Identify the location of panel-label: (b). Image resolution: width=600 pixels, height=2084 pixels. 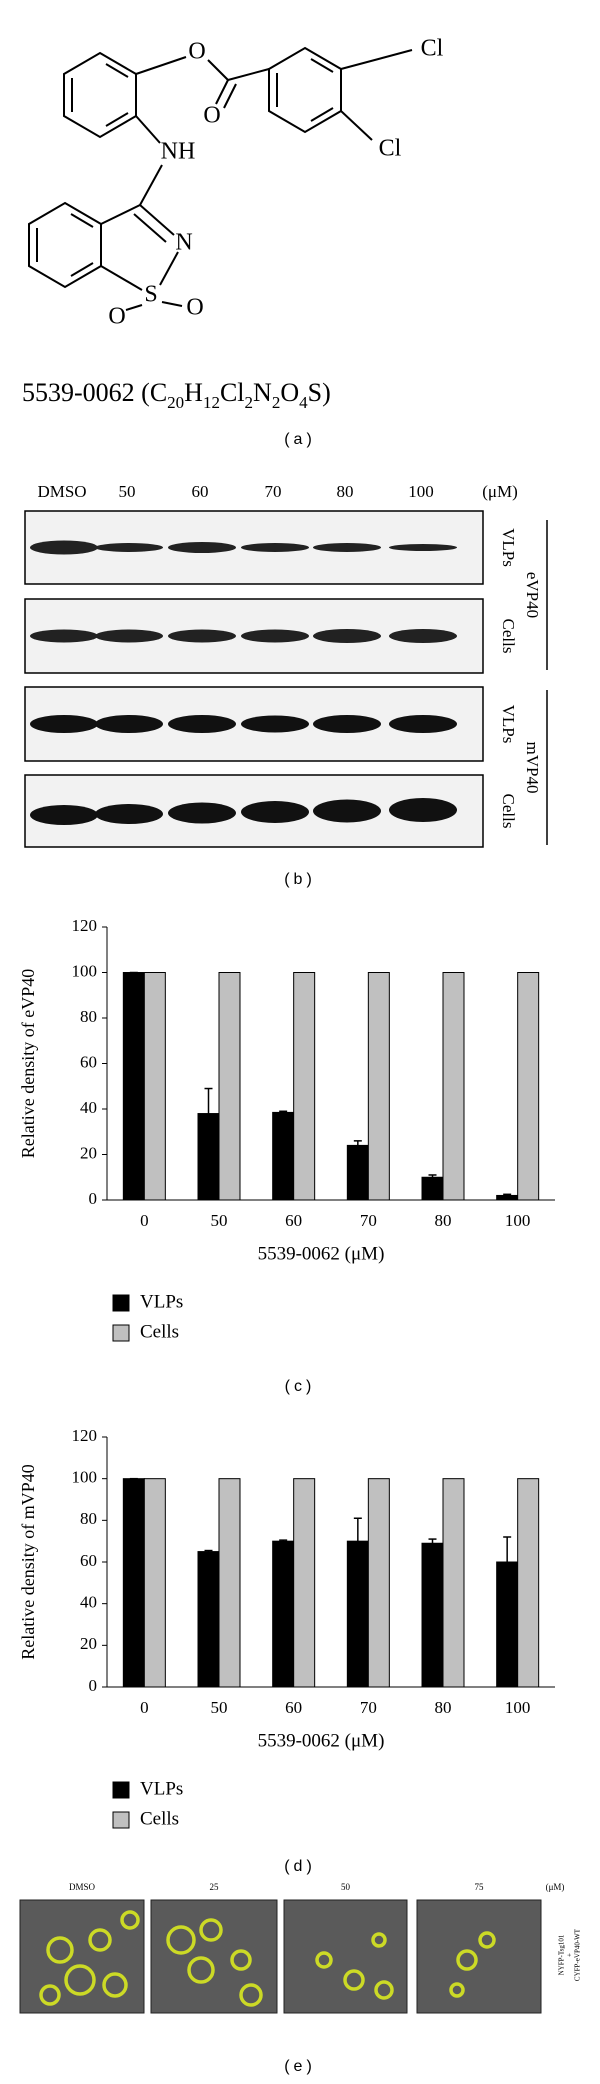
(300, 879).